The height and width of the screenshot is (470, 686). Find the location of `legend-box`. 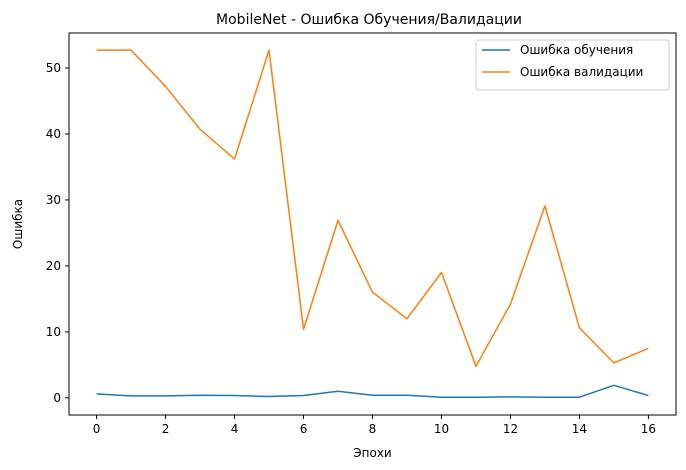

legend-box is located at coordinates (572, 65).